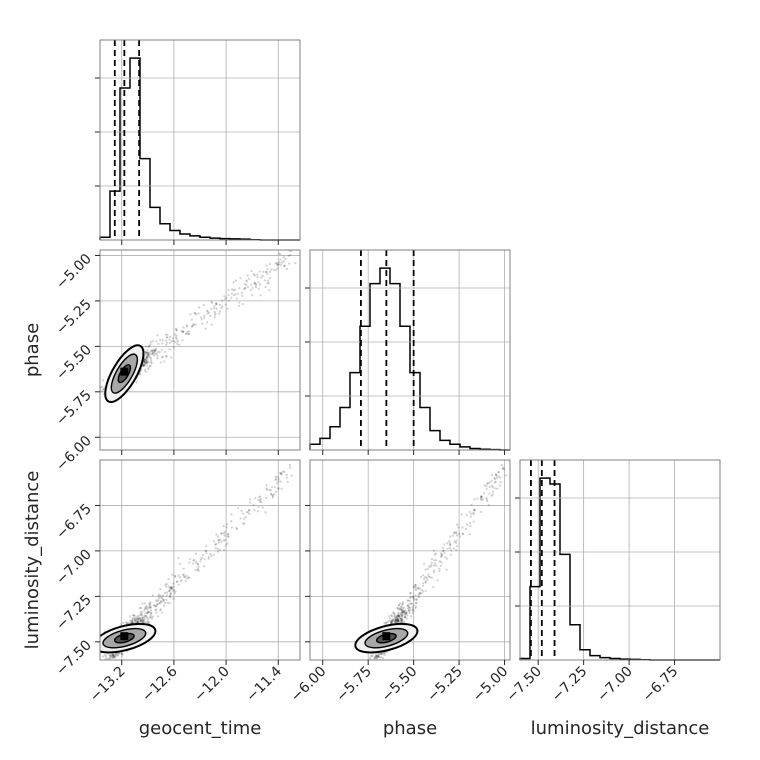 Image resolution: width=760 pixels, height=760 pixels. What do you see at coordinates (160, 684) in the screenshot?
I see `x-tick-label: −12.6` at bounding box center [160, 684].